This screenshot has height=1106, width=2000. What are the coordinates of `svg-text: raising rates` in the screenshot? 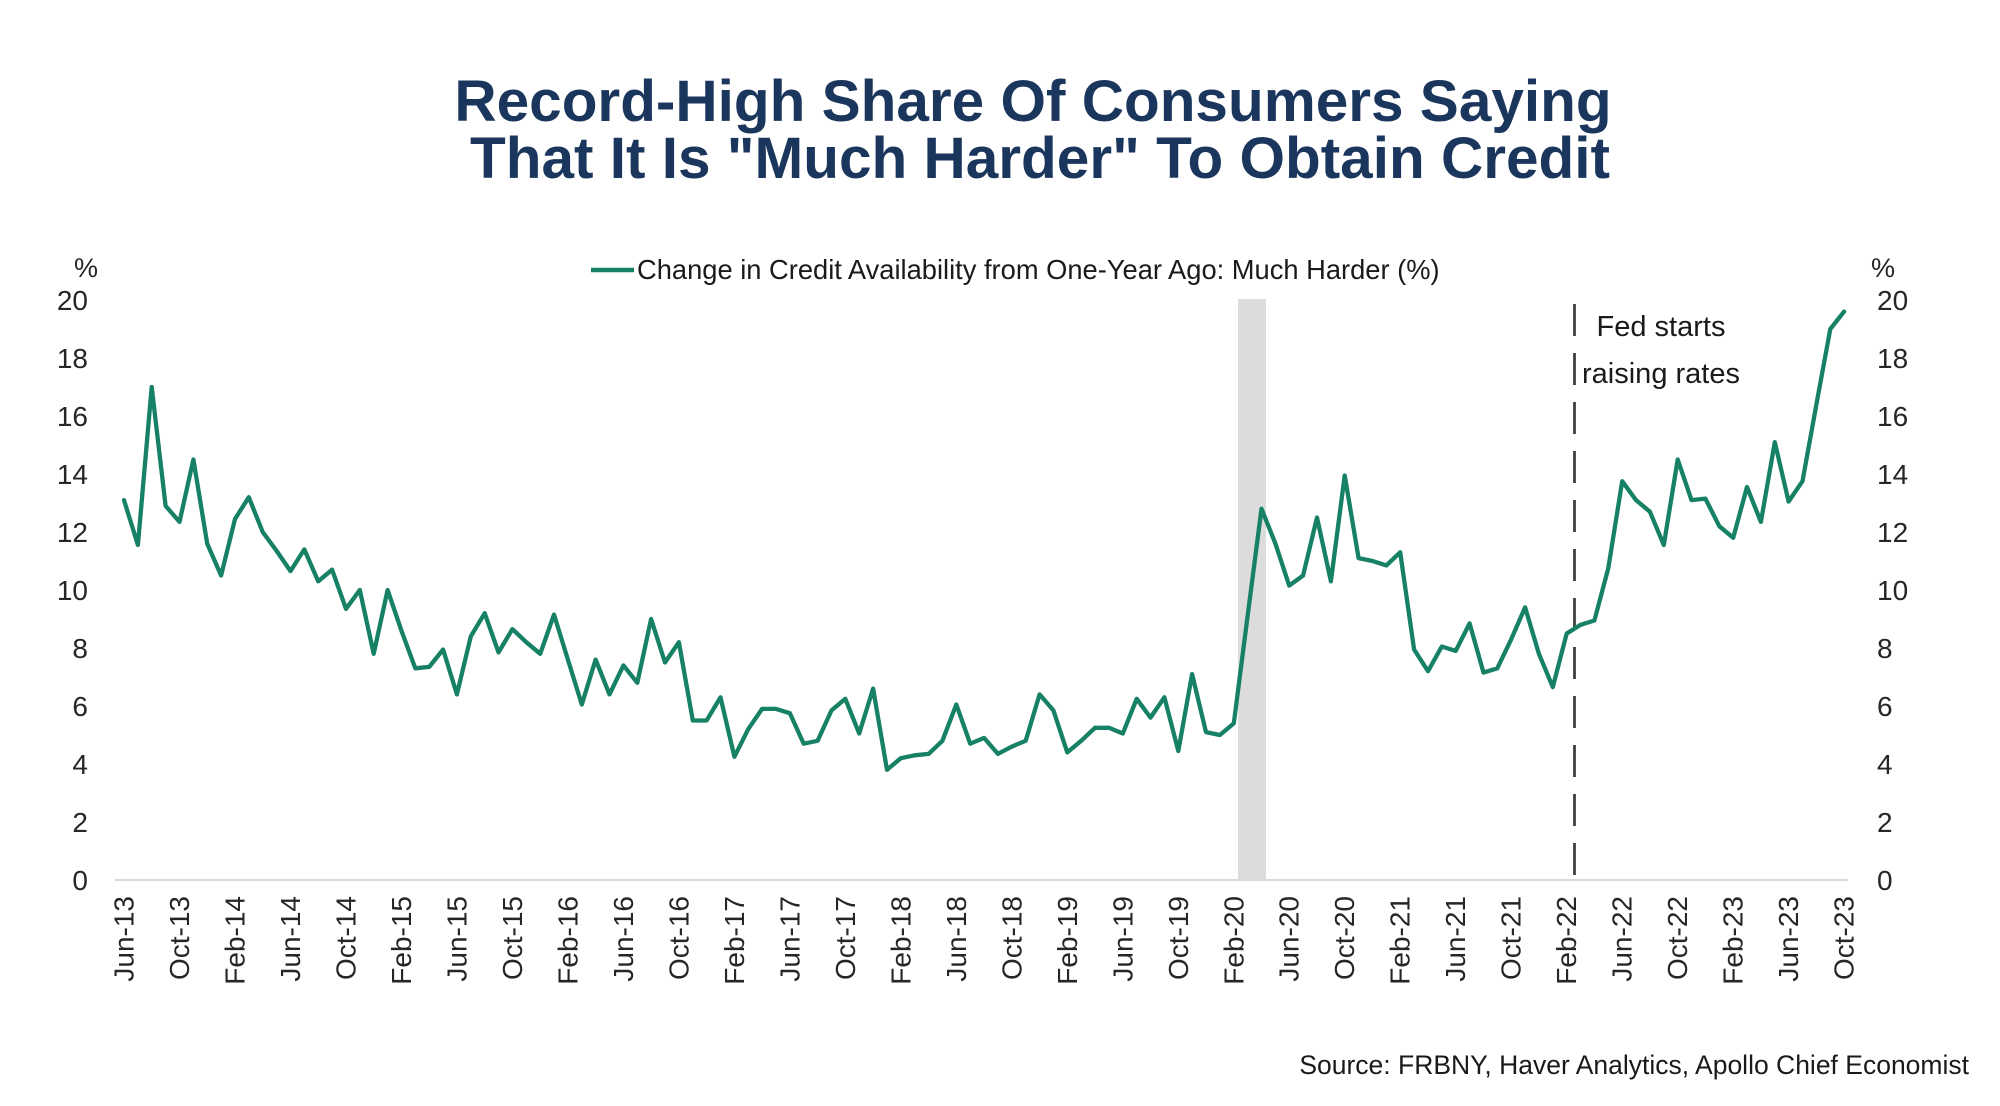 It's located at (1661, 374).